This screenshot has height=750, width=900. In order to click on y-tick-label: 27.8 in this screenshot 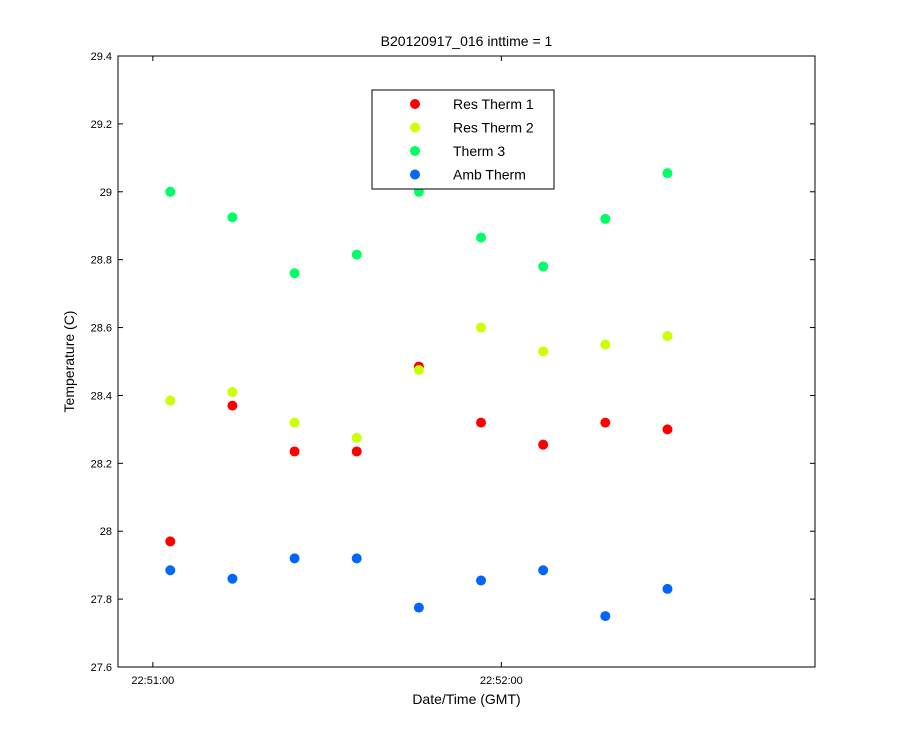, I will do `click(101, 600)`.